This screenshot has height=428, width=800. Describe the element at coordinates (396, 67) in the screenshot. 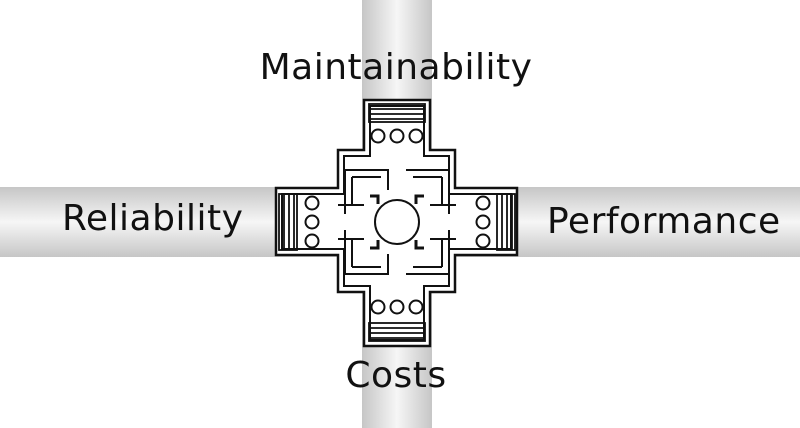

I see `maintainability-label: Maintainability` at that location.